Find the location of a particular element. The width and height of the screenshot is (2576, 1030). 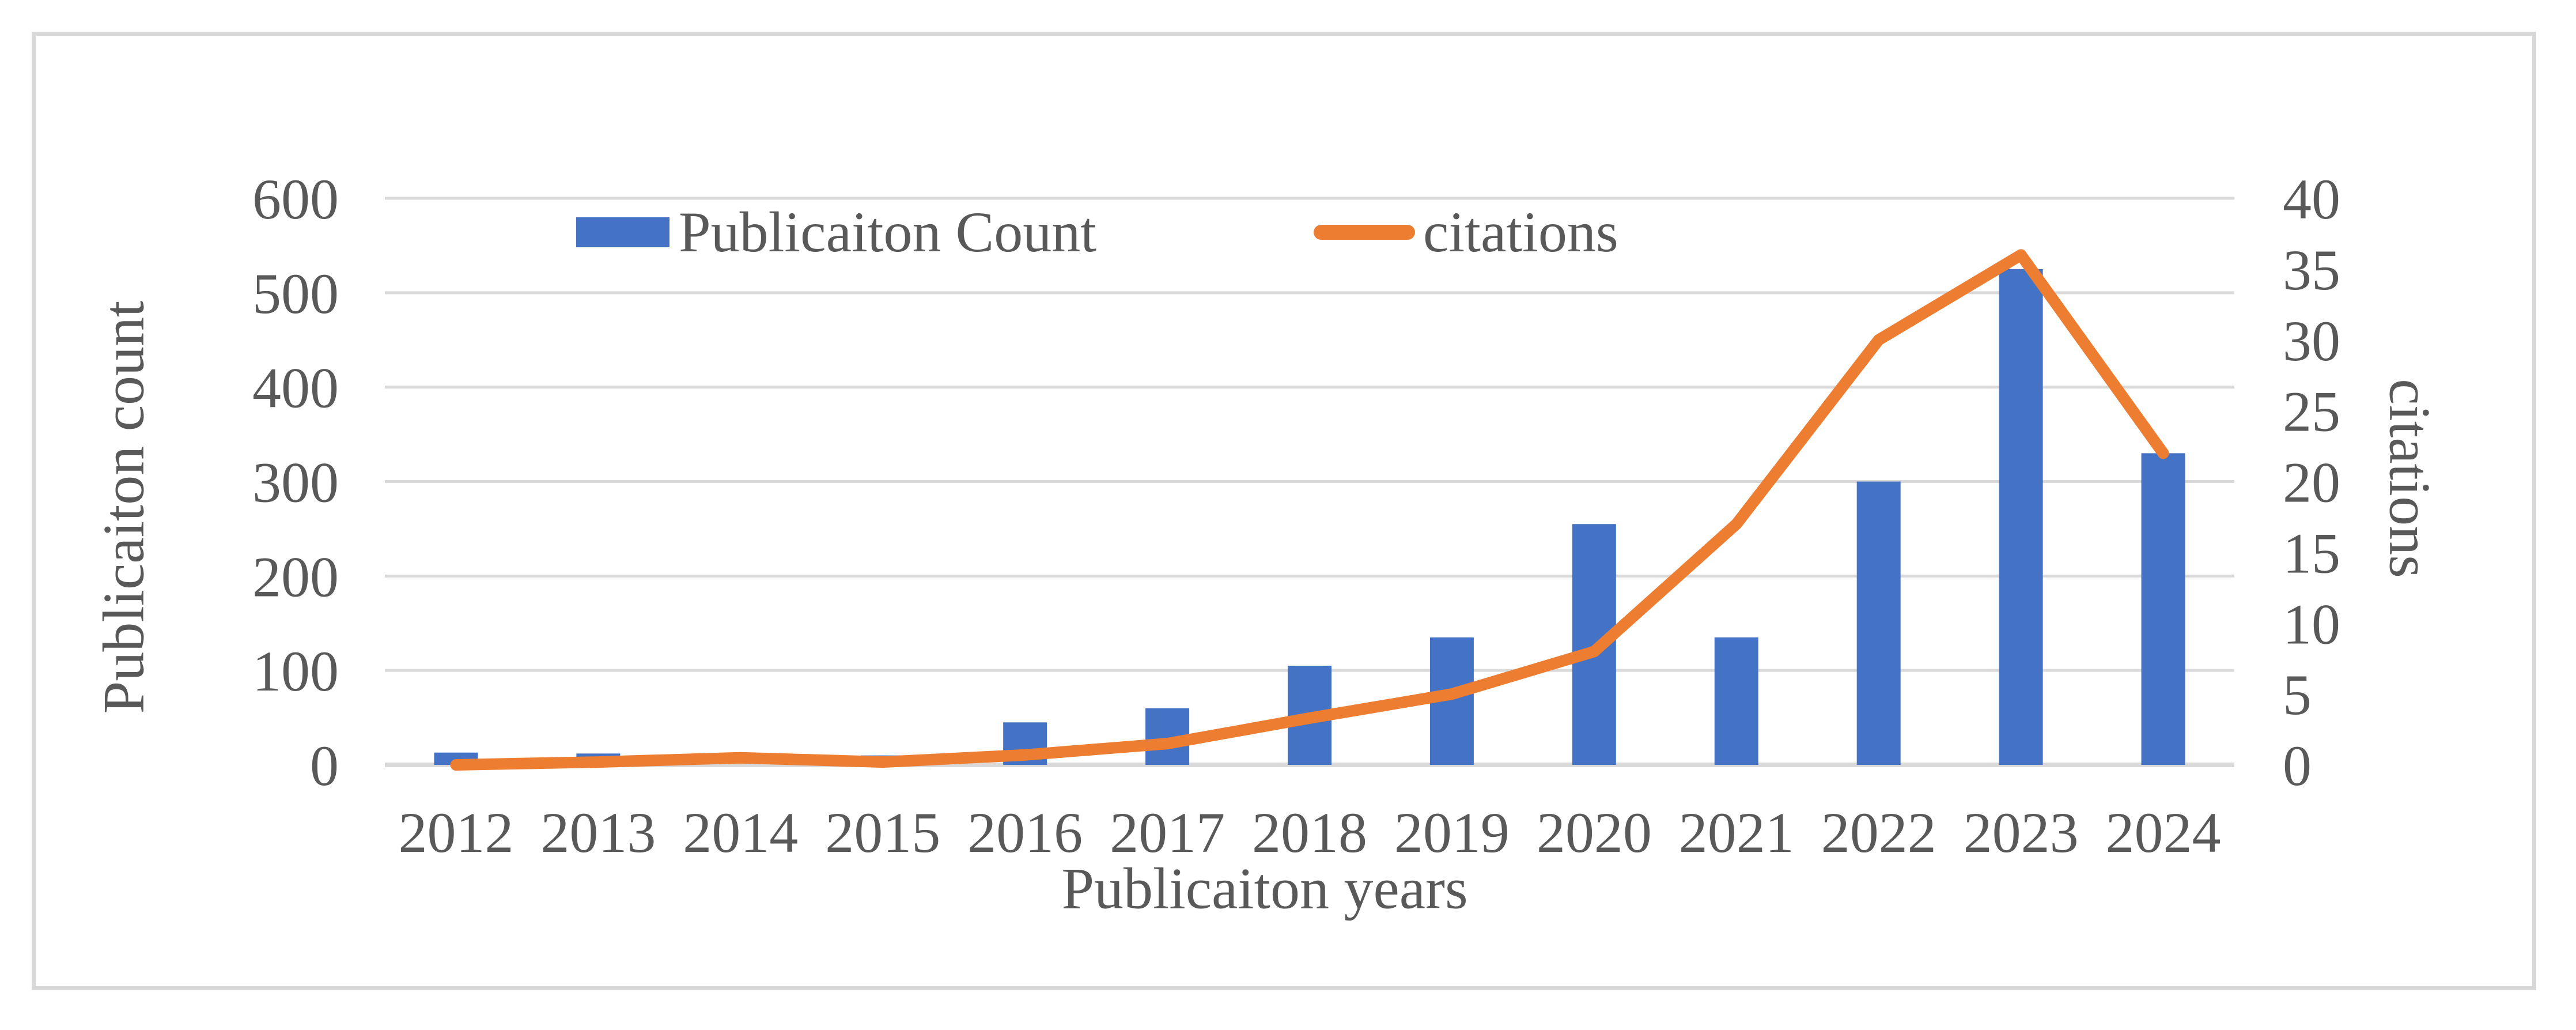

bar-2022 is located at coordinates (1878, 623).